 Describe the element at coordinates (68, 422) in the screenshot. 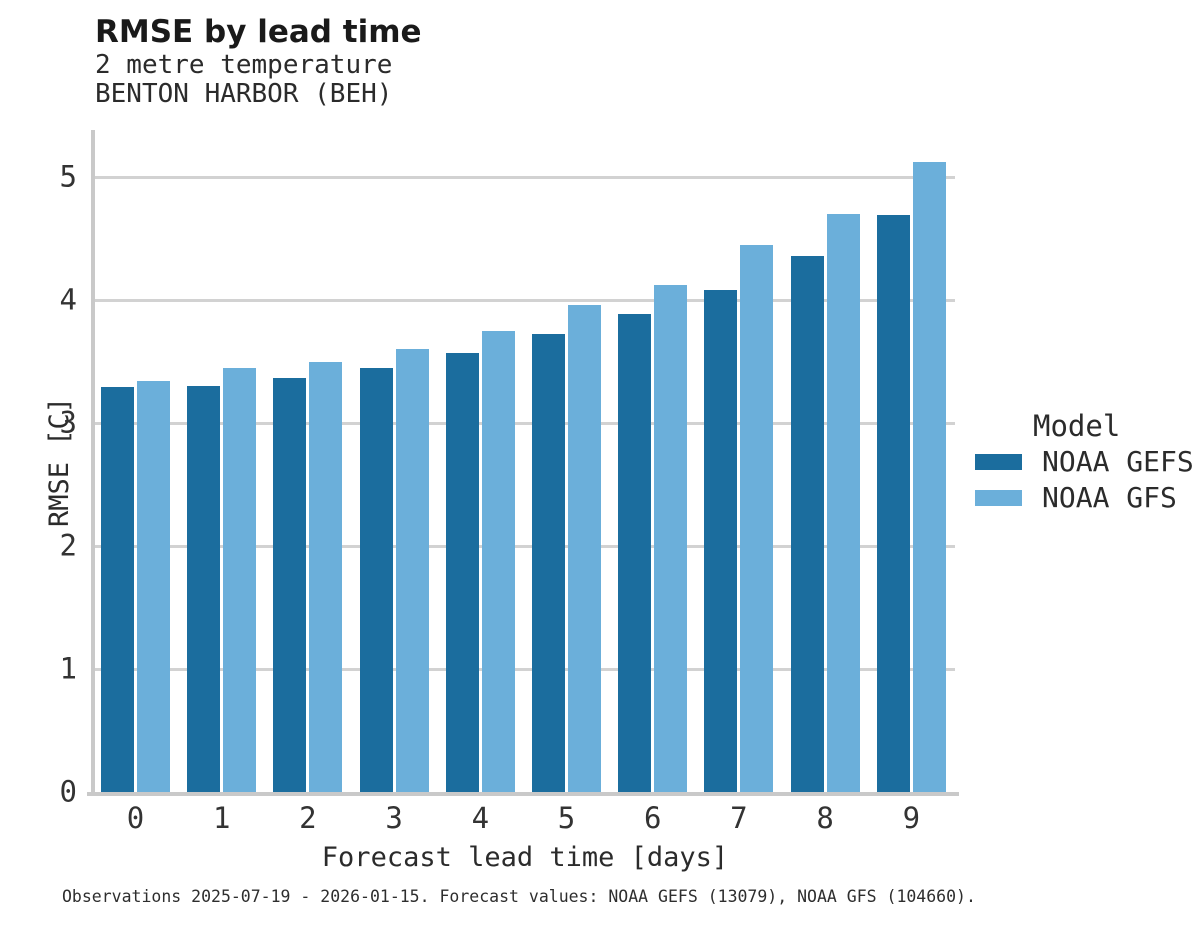

I see `y-tick-label: 3` at that location.